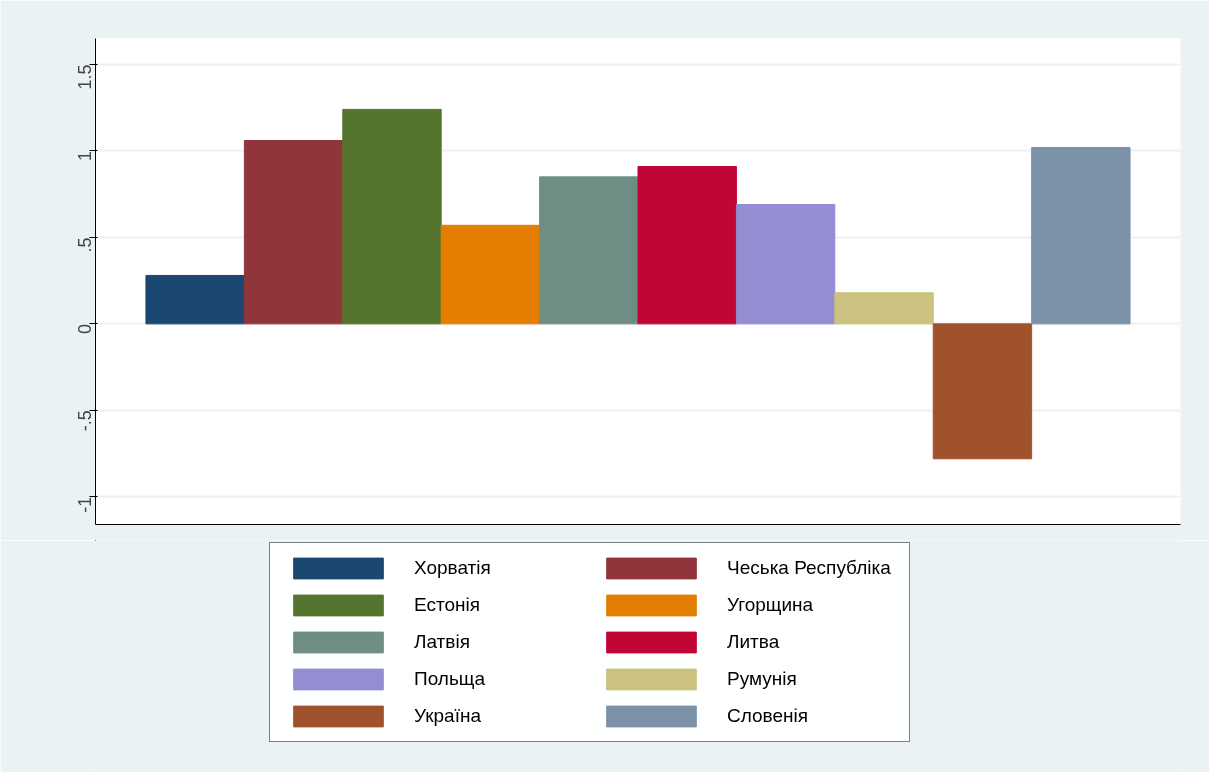 This screenshot has width=1209, height=772. What do you see at coordinates (85, 328) in the screenshot?
I see `y-tick-label: 0` at bounding box center [85, 328].